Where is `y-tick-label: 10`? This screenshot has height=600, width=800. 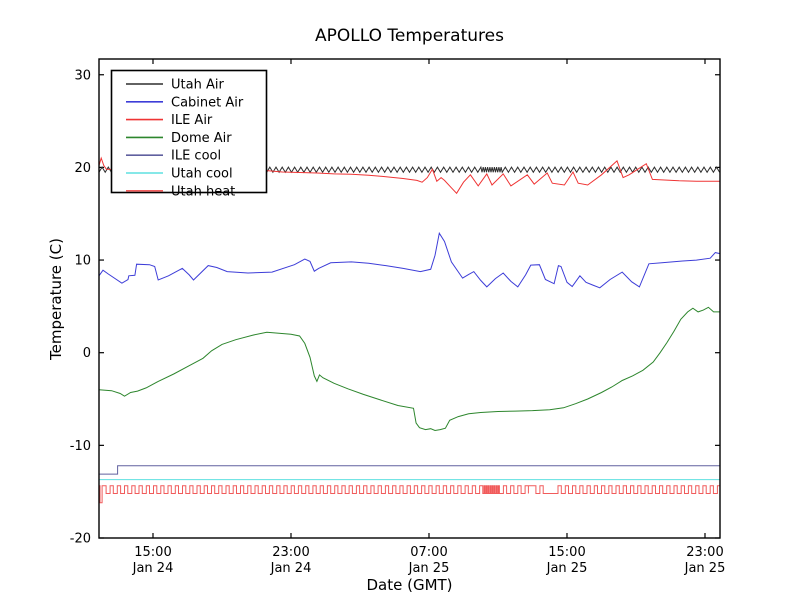
y-tick-label: 10 is located at coordinates (82, 261).